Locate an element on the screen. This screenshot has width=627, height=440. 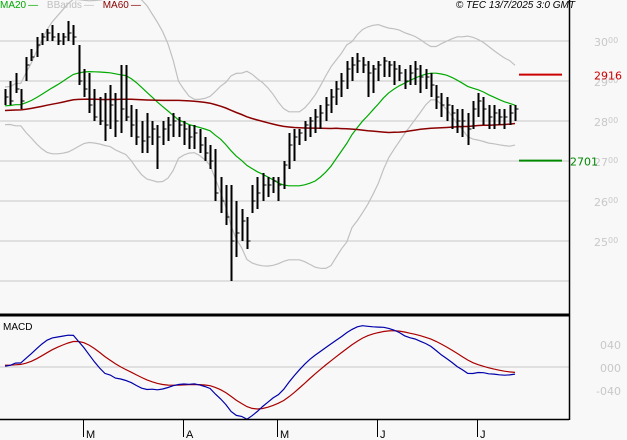
svg-text: 040 is located at coordinates (610, 345).